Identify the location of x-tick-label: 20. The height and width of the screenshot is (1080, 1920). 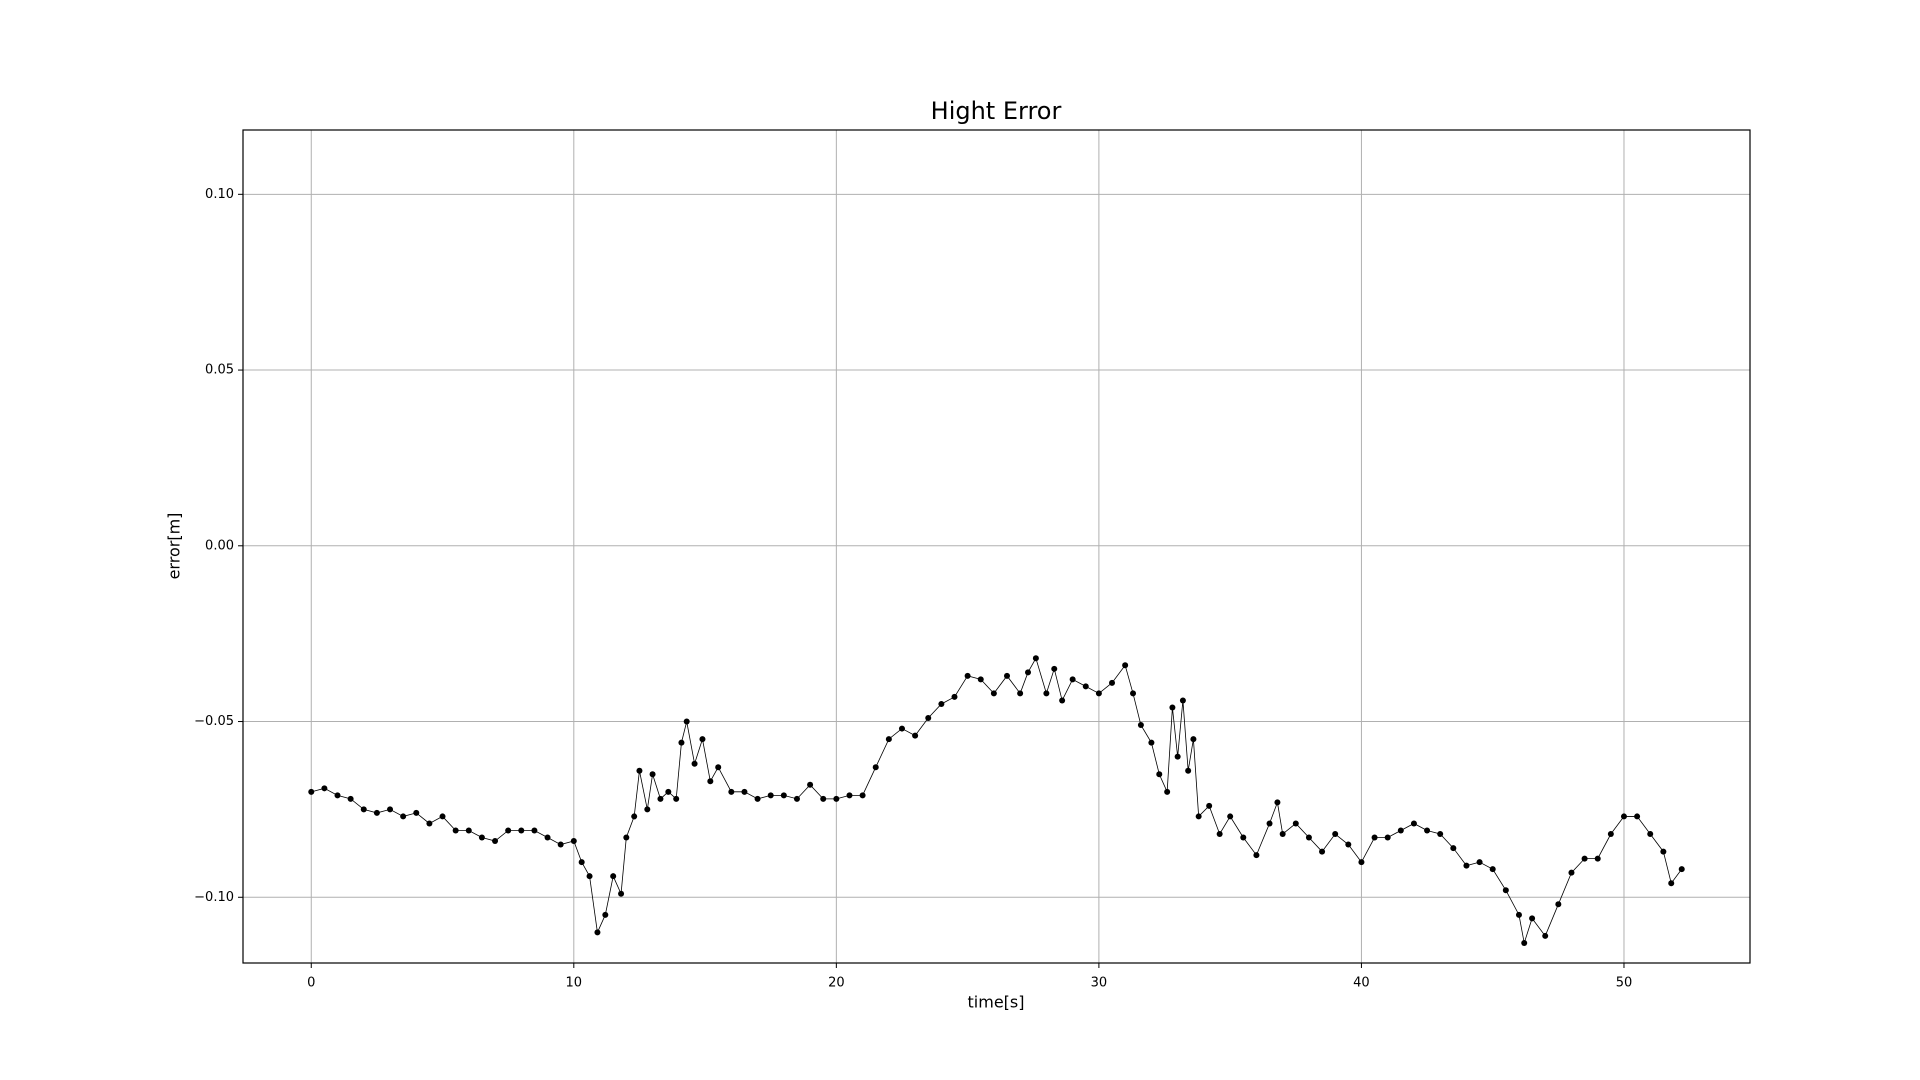
(836, 983).